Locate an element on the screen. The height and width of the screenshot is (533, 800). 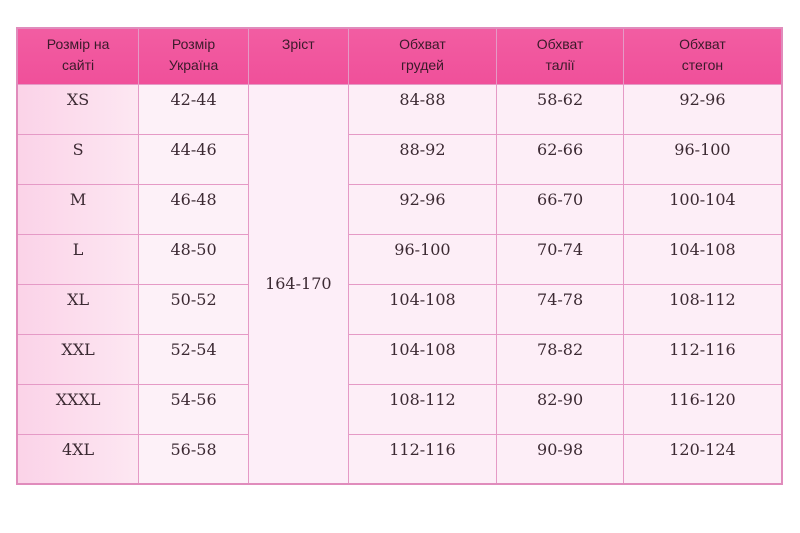
cell-size: XXXL is located at coordinates (78, 409).